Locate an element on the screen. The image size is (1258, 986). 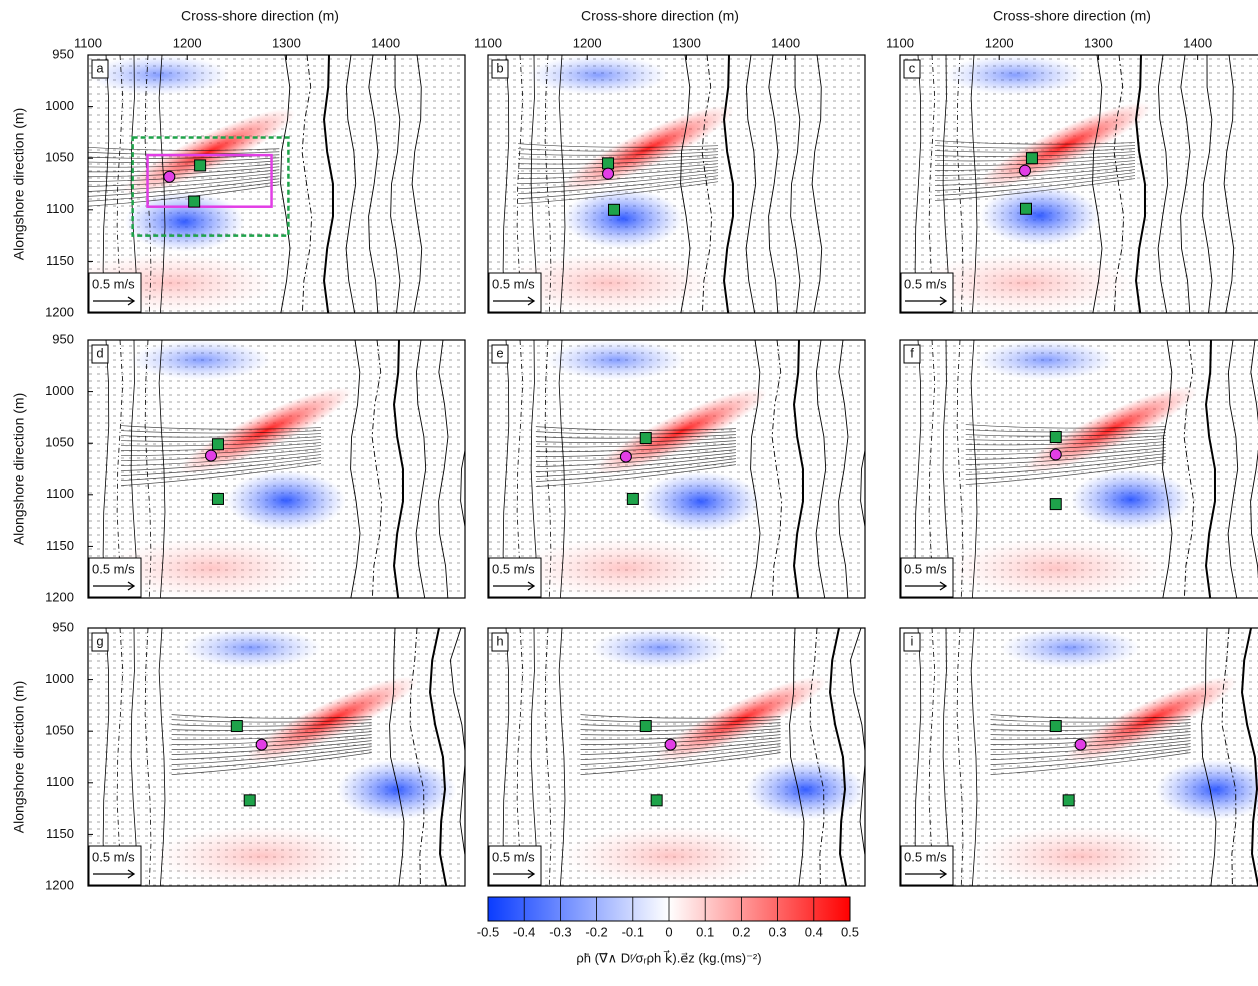
x-axis-title: Cross-shore direction (m) is located at coordinates (260, 16).